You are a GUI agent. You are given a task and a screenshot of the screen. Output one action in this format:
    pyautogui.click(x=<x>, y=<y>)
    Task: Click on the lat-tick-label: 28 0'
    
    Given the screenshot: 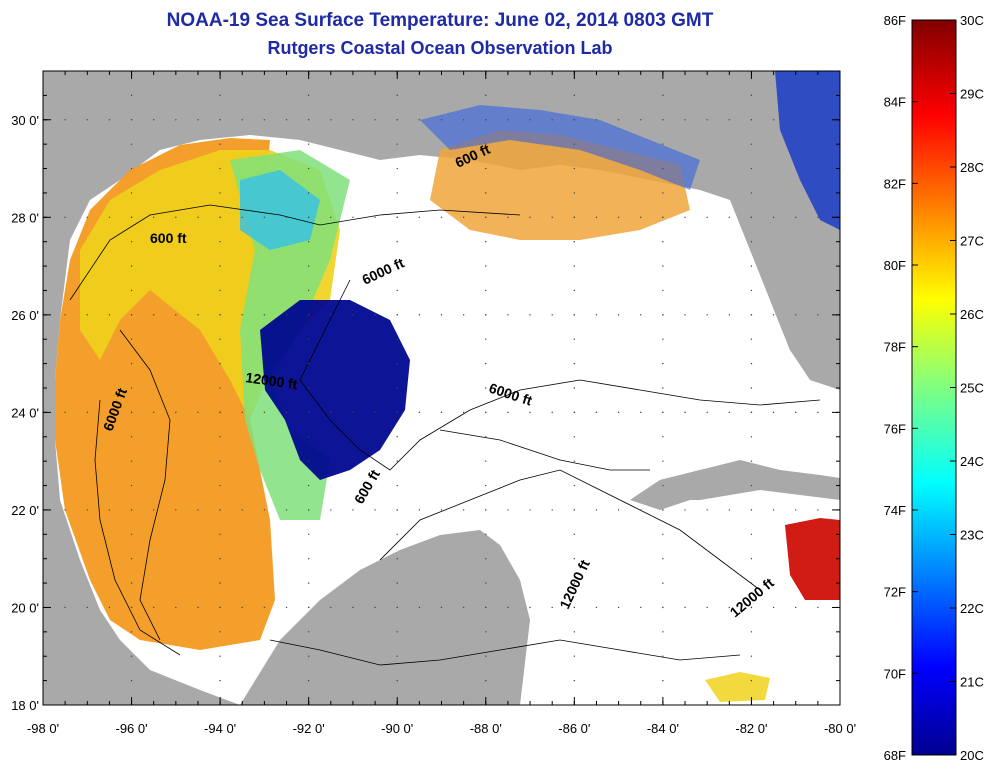 What is the action you would take?
    pyautogui.click(x=25, y=217)
    